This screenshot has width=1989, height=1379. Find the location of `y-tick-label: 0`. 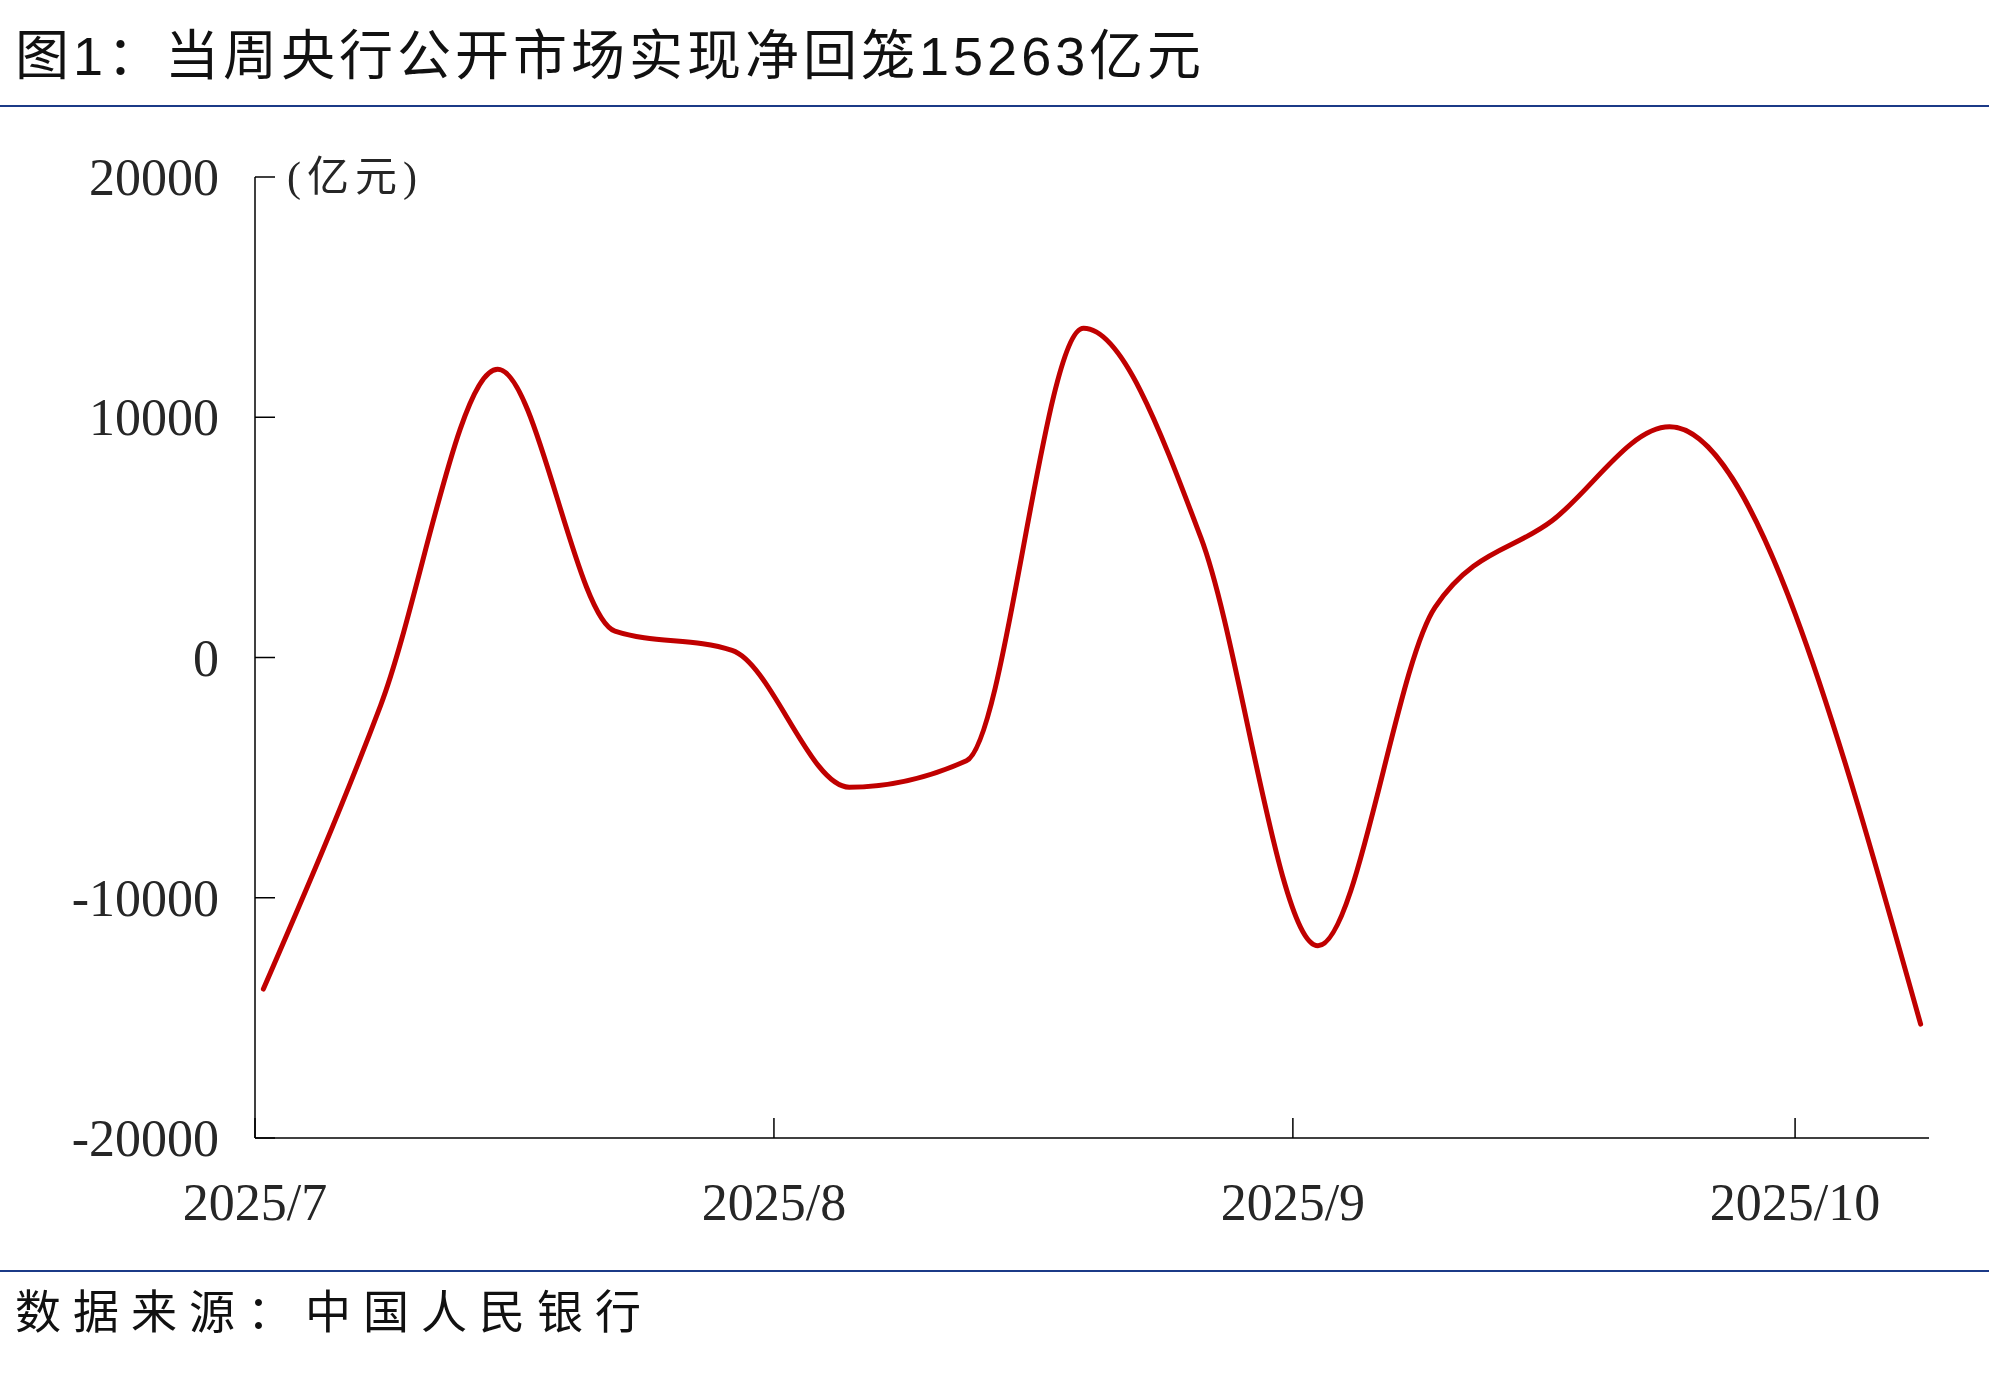

y-tick-label: 0 is located at coordinates (206, 657).